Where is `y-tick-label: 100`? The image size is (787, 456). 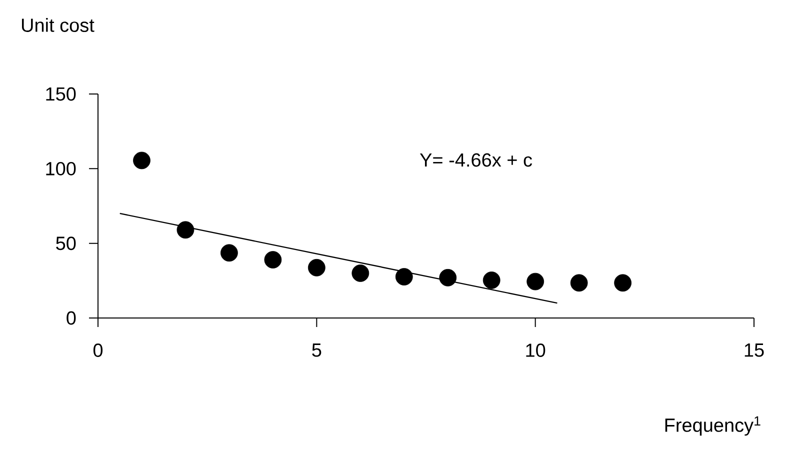
y-tick-label: 100 is located at coordinates (61, 169).